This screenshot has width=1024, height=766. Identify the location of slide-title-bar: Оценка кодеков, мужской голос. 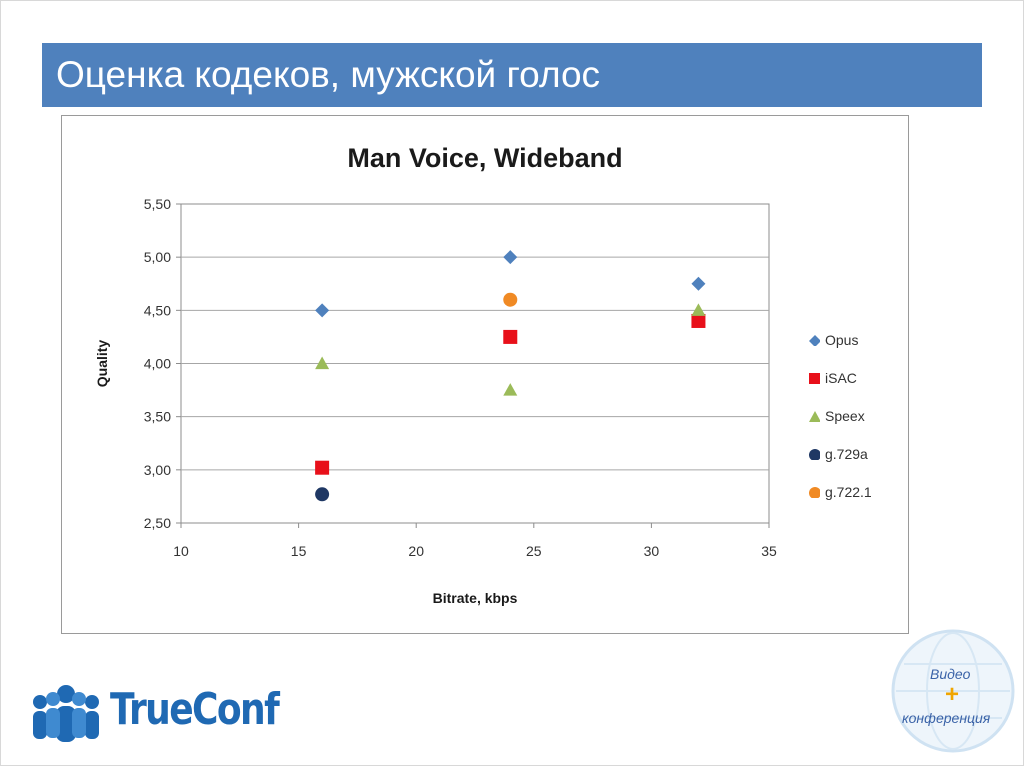
(512, 75).